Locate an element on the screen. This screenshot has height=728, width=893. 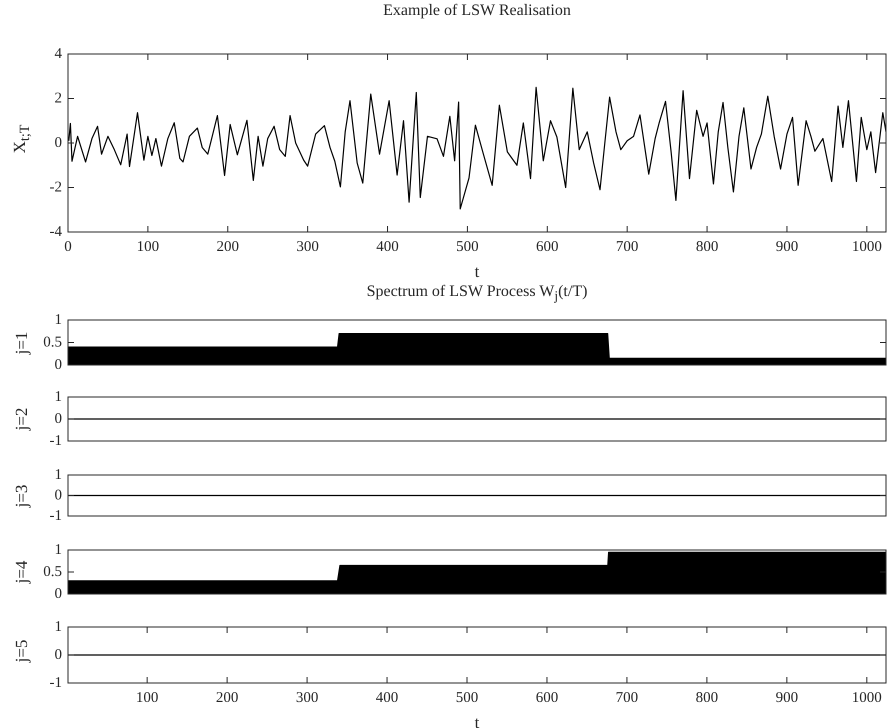
y-axis-title: j=3 is located at coordinates (22, 495).